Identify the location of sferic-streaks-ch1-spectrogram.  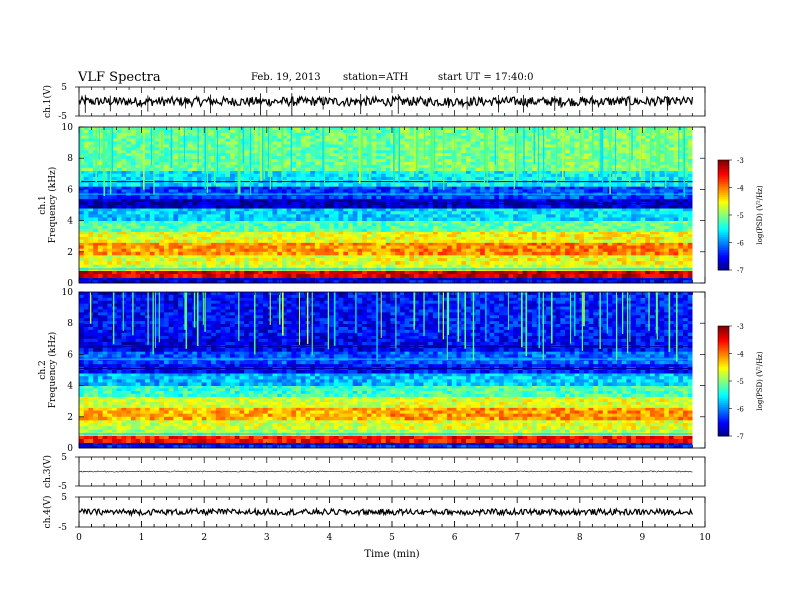
(383, 162).